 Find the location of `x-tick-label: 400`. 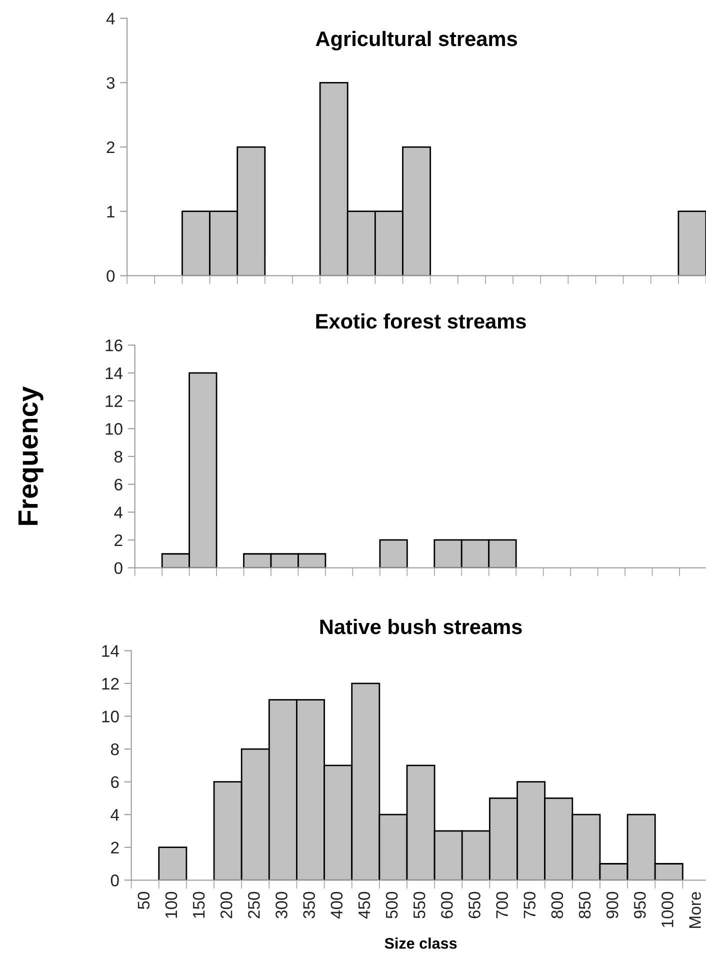

x-tick-label: 400 is located at coordinates (336, 905).